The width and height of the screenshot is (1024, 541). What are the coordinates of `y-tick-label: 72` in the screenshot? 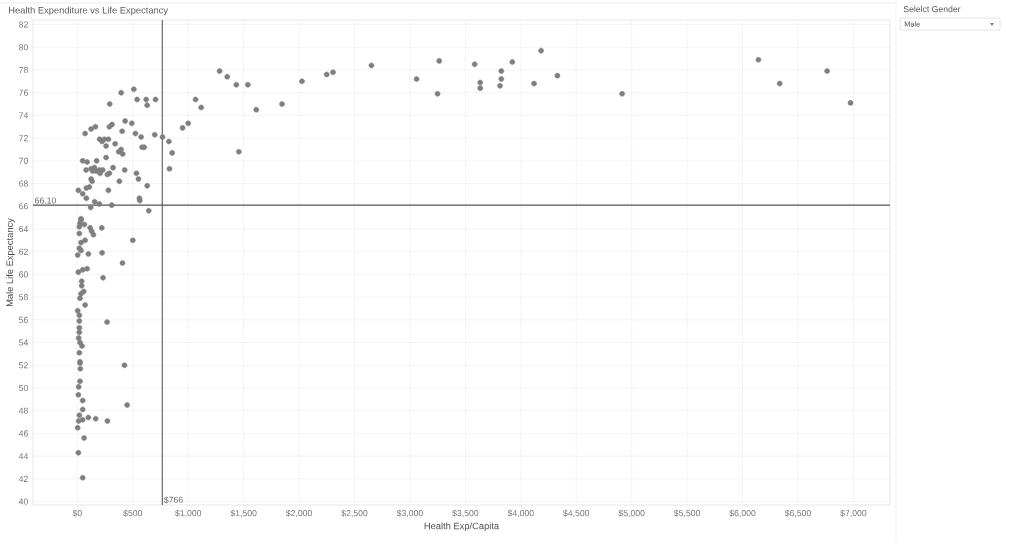 It's located at (23, 138).